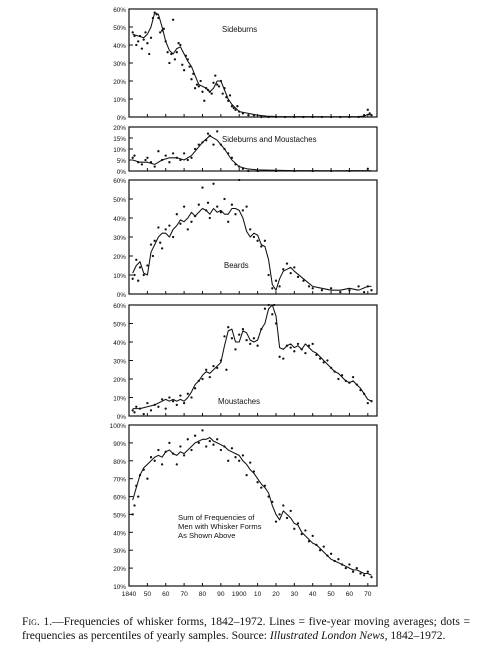 The height and width of the screenshot is (650, 484). I want to click on y-tick-label: 70%, so click(119, 480).